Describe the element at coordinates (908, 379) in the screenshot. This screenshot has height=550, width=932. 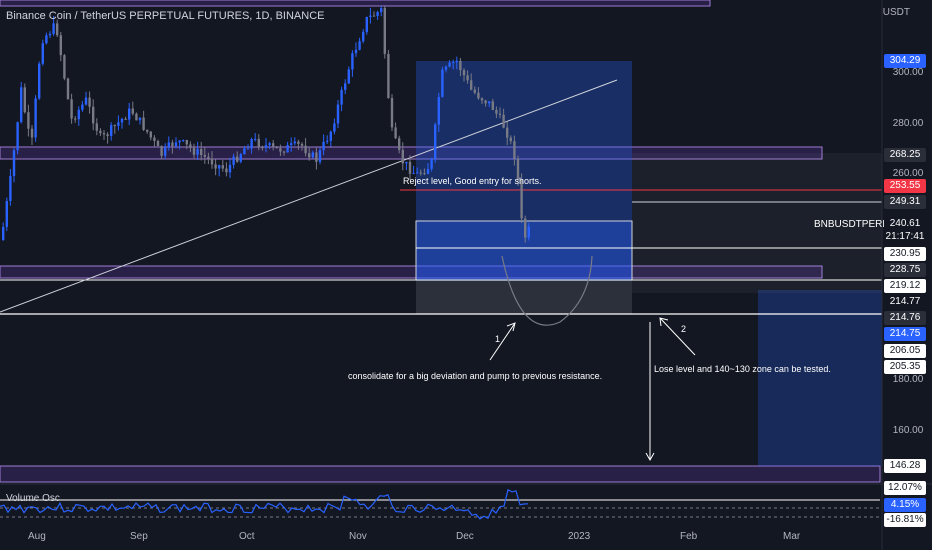
I see `y-tick-180: 180.00` at that location.